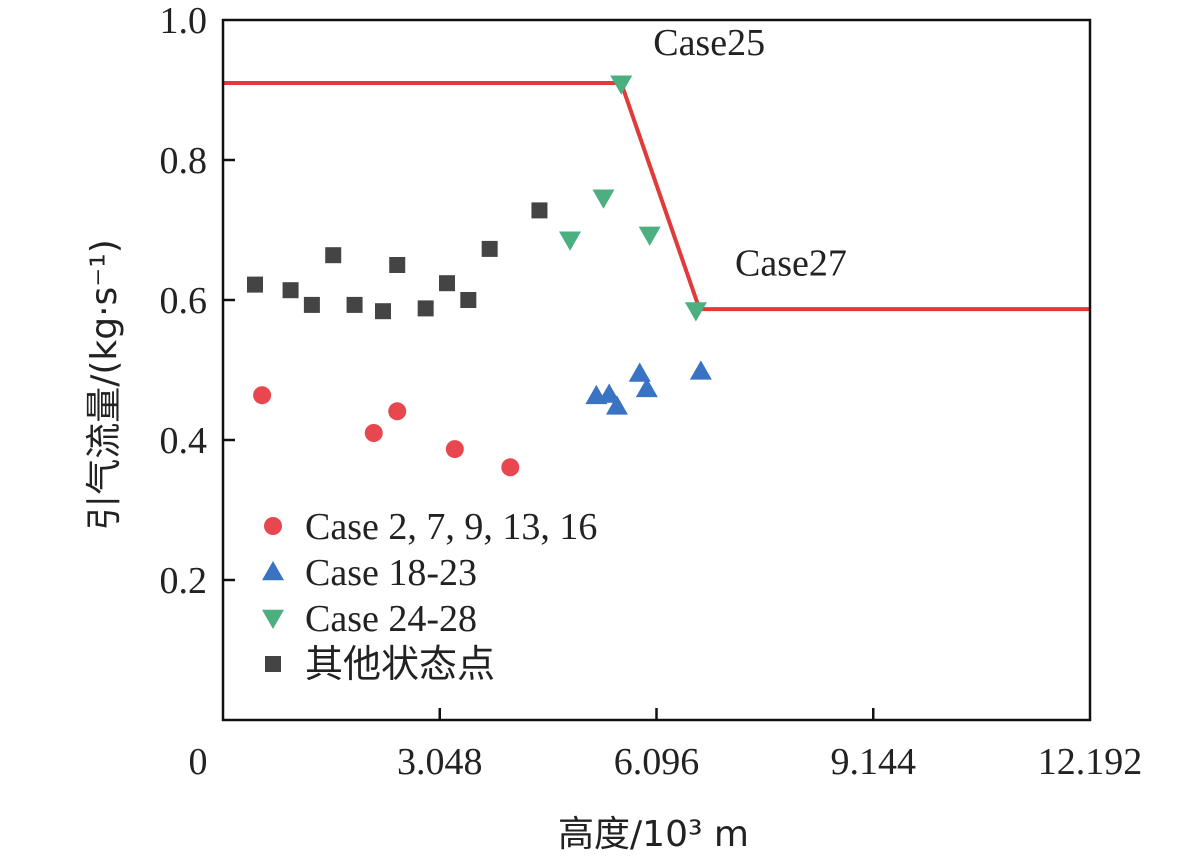 This screenshot has height=861, width=1181. Describe the element at coordinates (874, 762) in the screenshot. I see `x-tick-label: 9.144` at that location.